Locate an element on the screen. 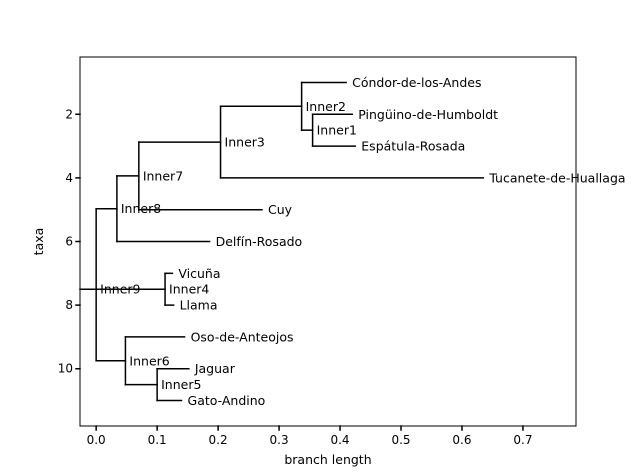 The width and height of the screenshot is (640, 476). inner-label-inner6: Inner6 is located at coordinates (149, 360).